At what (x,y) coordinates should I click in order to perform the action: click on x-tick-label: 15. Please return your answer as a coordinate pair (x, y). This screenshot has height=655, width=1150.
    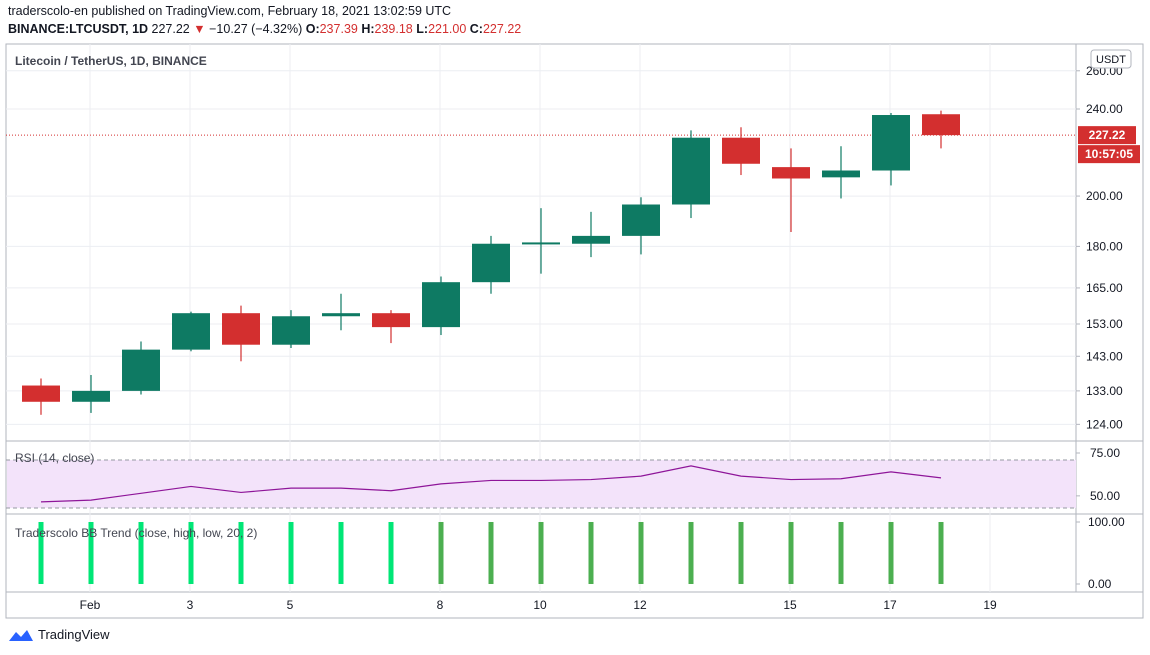
    Looking at the image, I should click on (790, 605).